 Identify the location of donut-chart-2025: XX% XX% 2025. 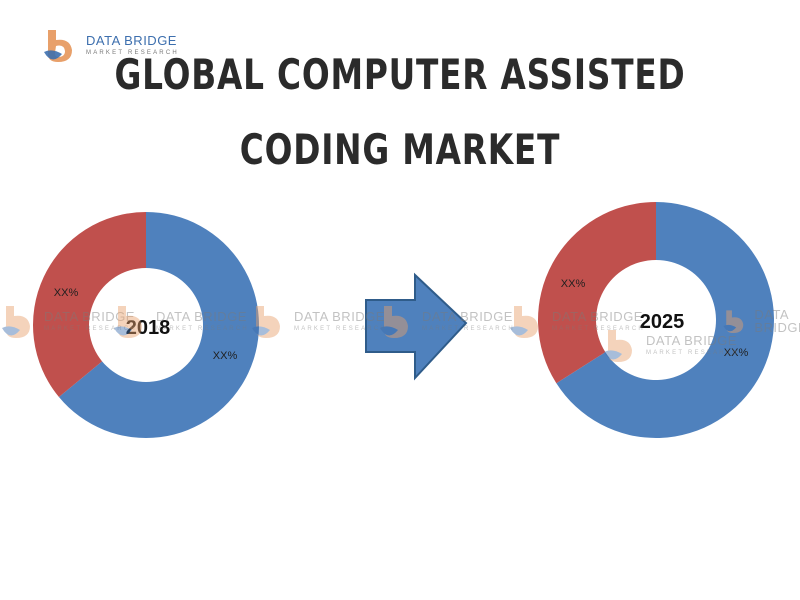
(656, 320).